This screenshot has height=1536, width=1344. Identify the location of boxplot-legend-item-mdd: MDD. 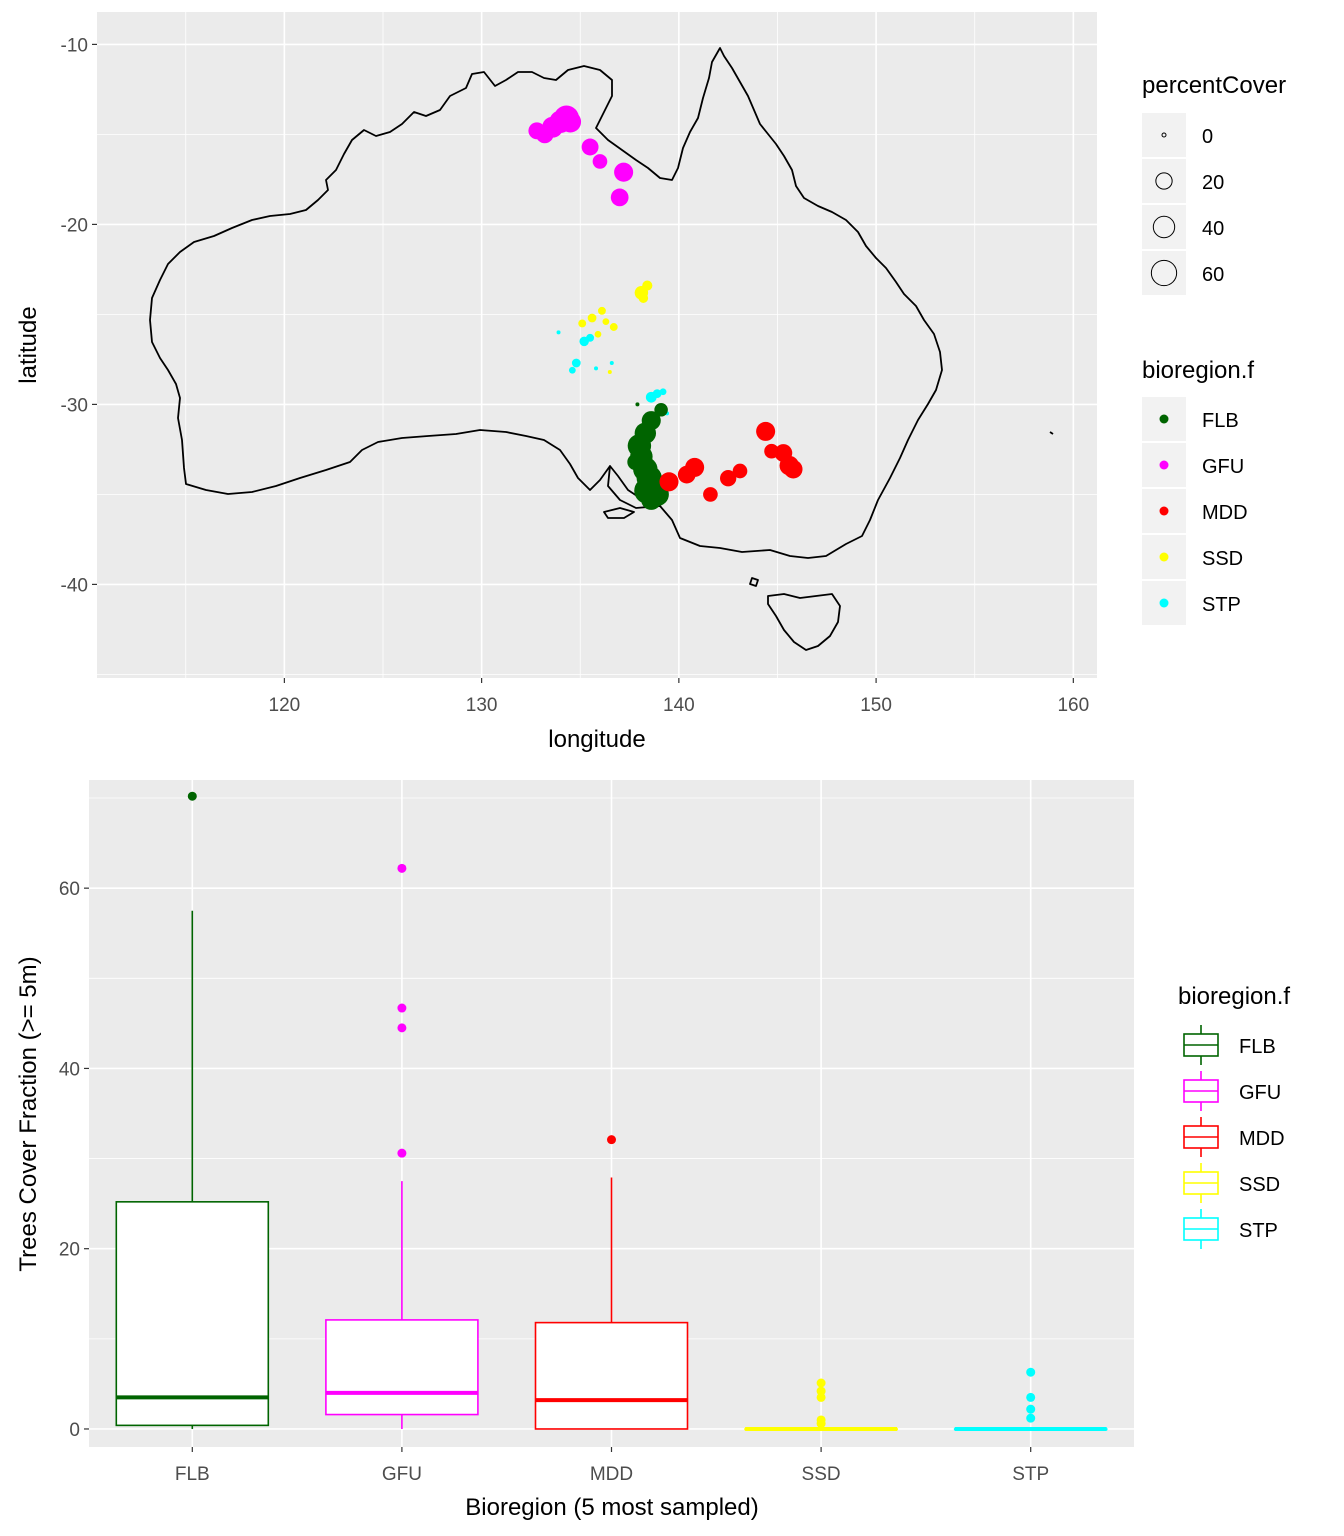
(1231, 1137).